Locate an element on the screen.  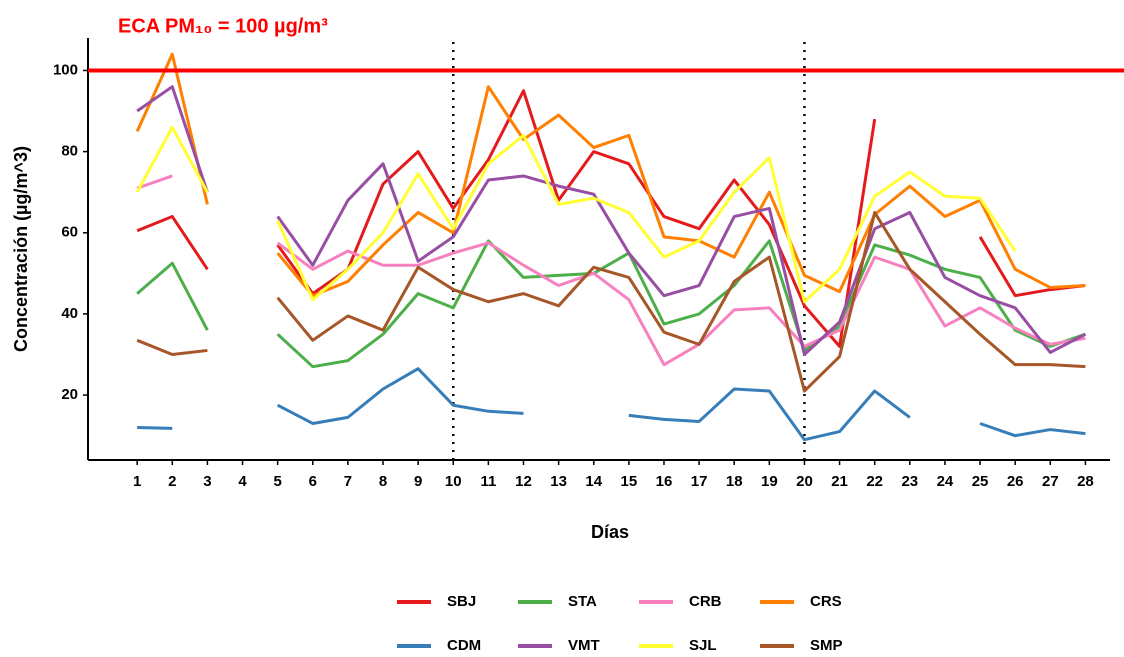
legend-label: SMP is located at coordinates (826, 645).